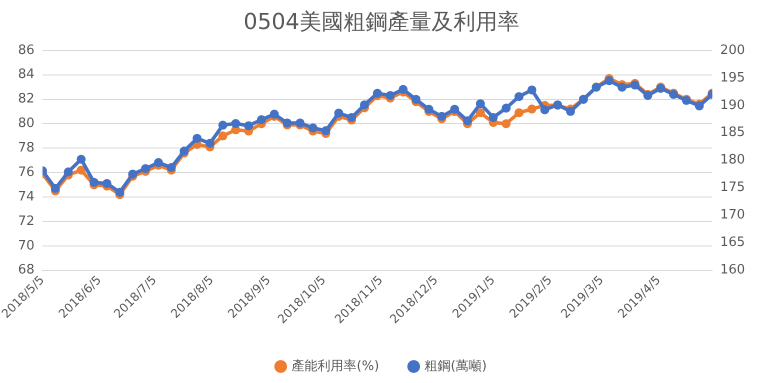  Describe the element at coordinates (26, 74) in the screenshot. I see `y-tick-label: 84` at that location.